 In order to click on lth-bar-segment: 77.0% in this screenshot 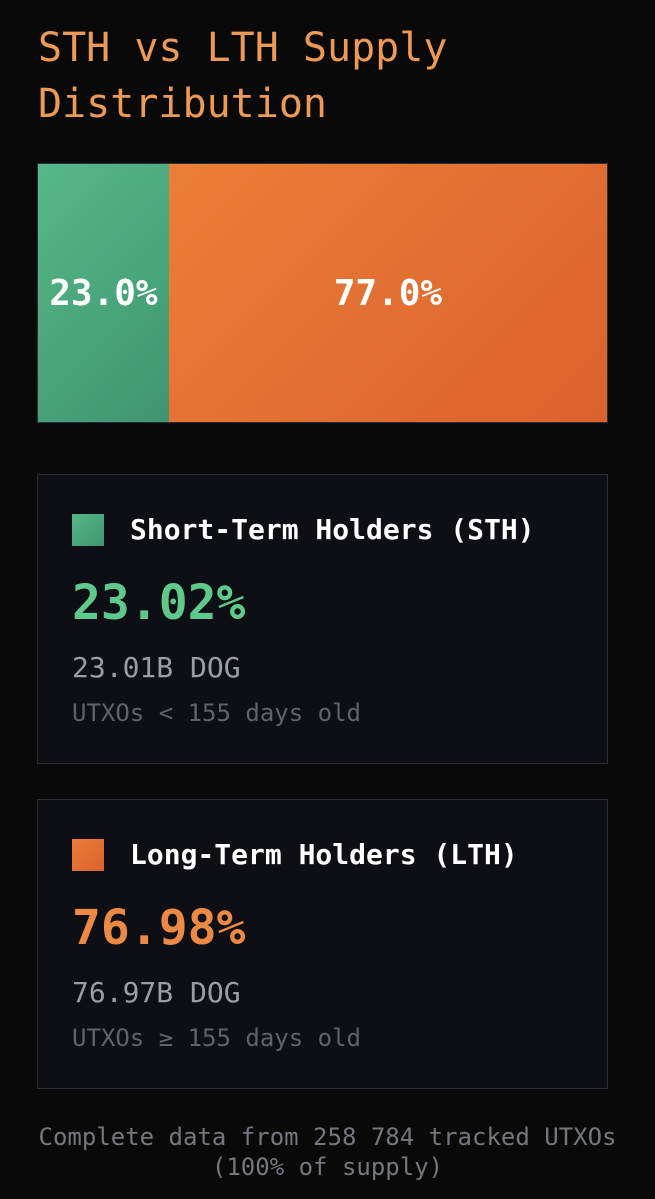, I will do `click(387, 293)`.